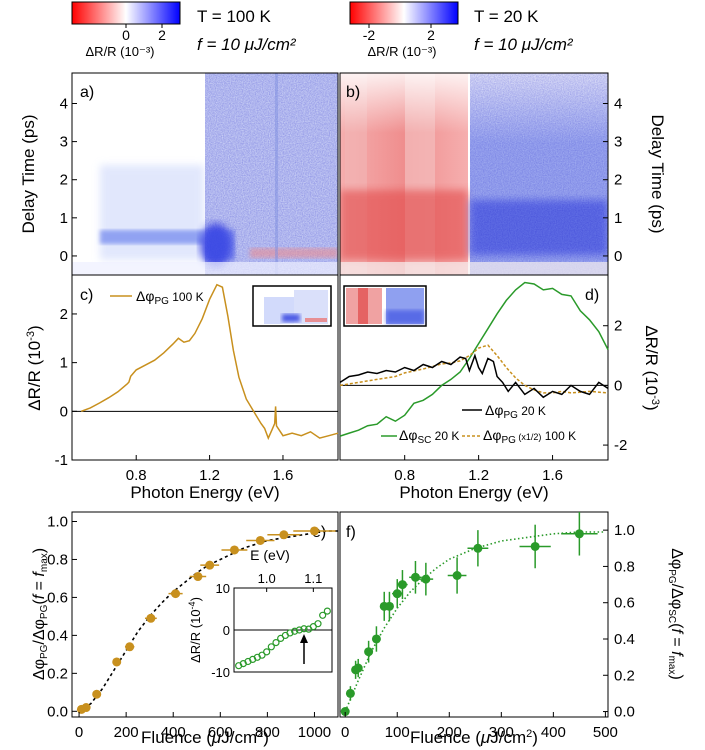  I want to click on panel-d-legend: ΔφPG 20 K ΔφSC 20 K ΔφPG (x1/2) 100 K, so click(478, 424).